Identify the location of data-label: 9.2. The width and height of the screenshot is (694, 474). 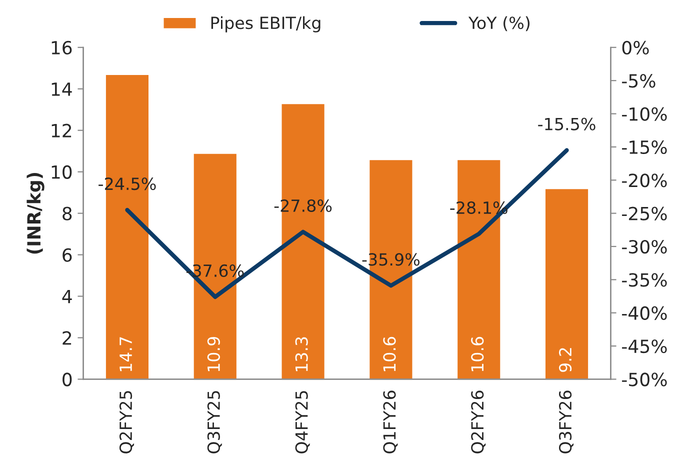
(565, 360).